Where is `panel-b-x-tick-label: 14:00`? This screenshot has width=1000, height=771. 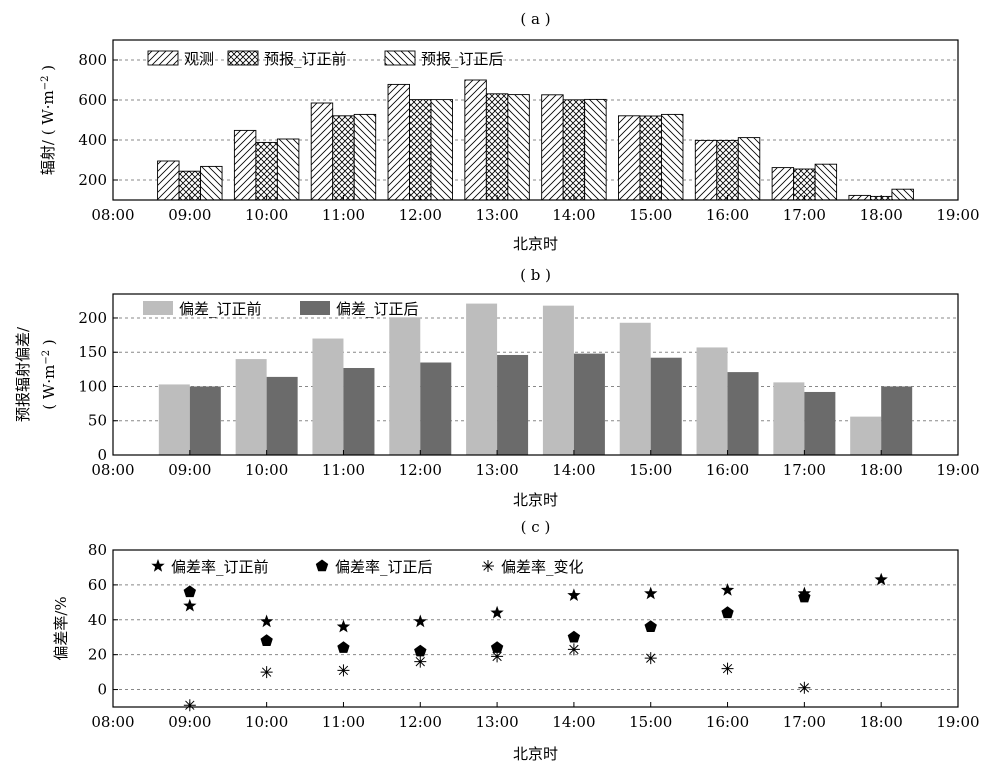
panel-b-x-tick-label: 14:00 is located at coordinates (573, 470).